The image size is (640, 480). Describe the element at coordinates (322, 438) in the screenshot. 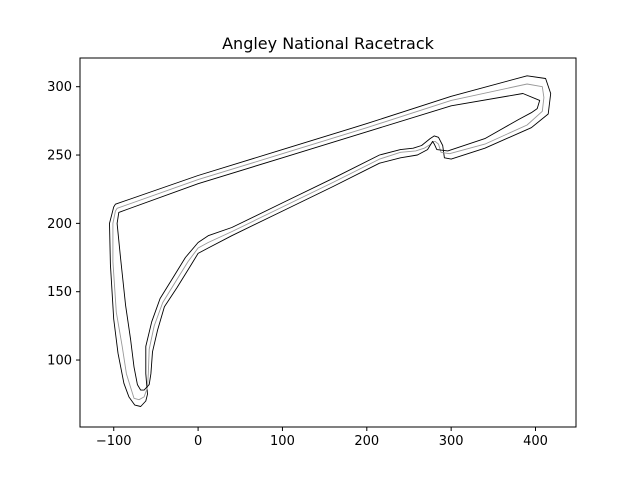

I see `x-axis: −100 0 100 200 300 400` at that location.